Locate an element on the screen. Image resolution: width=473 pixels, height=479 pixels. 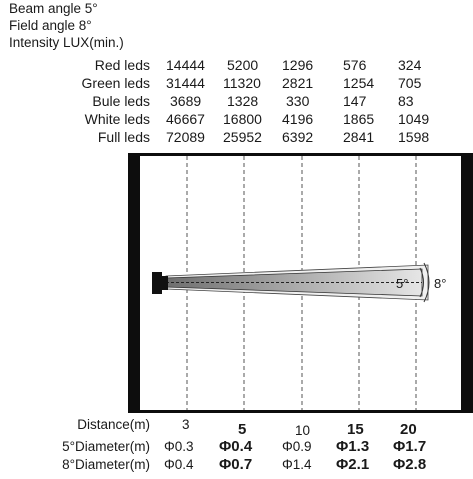
table-cell: 83 is located at coordinates (406, 101).